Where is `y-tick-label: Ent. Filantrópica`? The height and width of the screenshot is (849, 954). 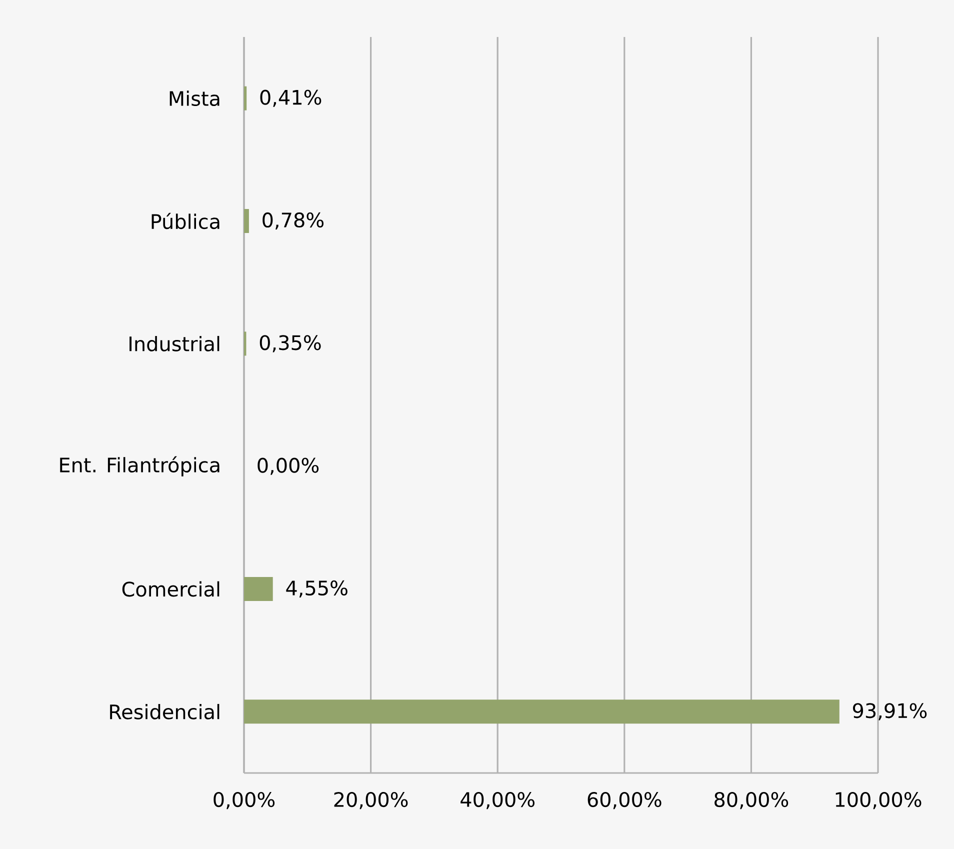 y-tick-label: Ent. Filantrópica is located at coordinates (140, 466).